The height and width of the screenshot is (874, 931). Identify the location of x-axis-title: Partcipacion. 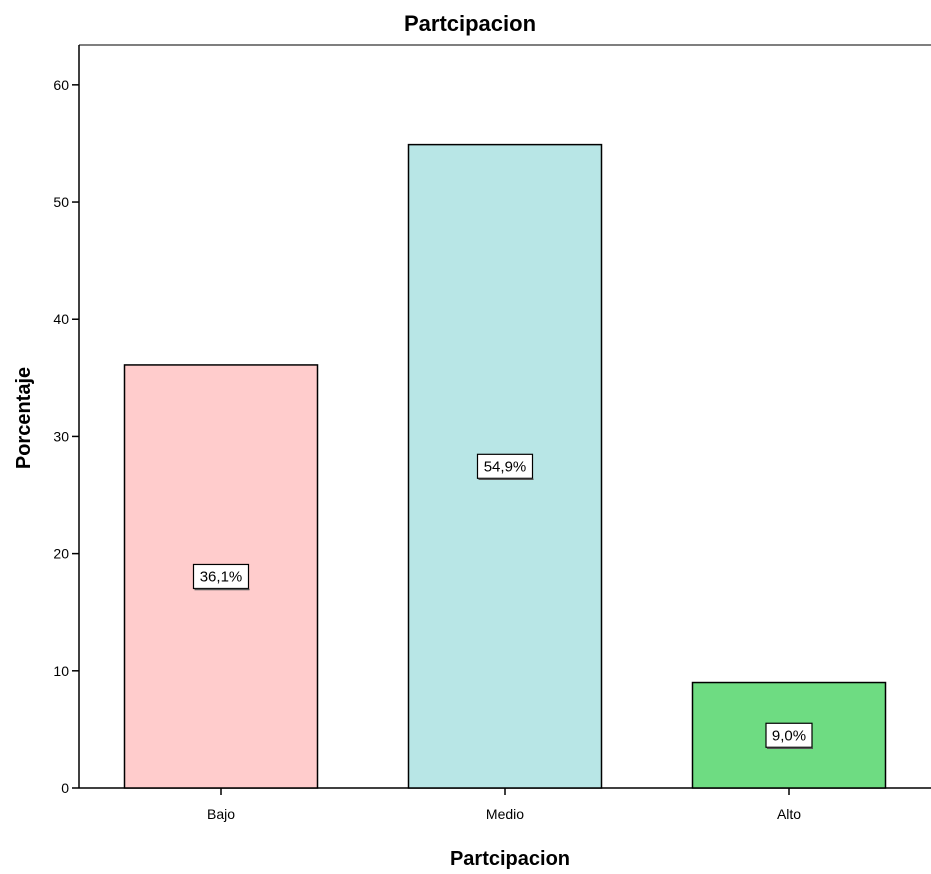
(510, 859).